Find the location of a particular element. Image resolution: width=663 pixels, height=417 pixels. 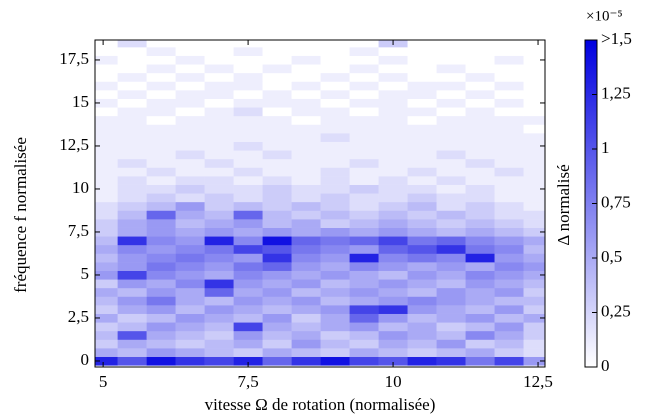

colorbar is located at coordinates (591, 203).